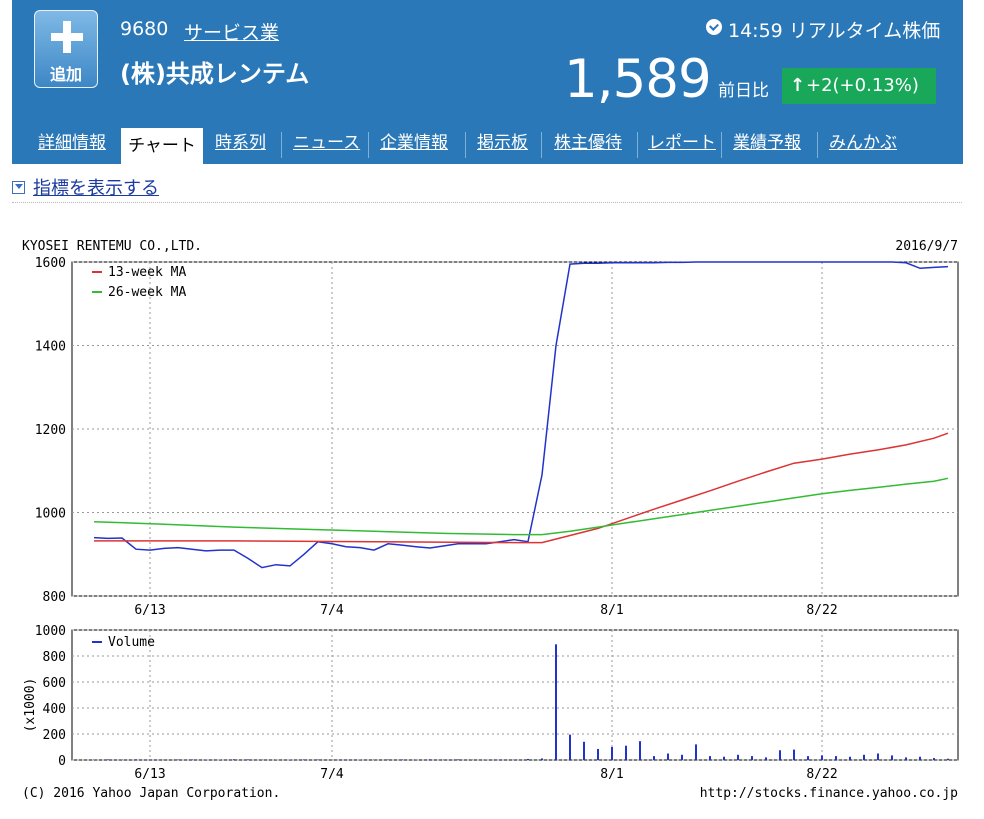 This screenshot has height=819, width=984. I want to click on price-y-tick: 1400, so click(50, 347).